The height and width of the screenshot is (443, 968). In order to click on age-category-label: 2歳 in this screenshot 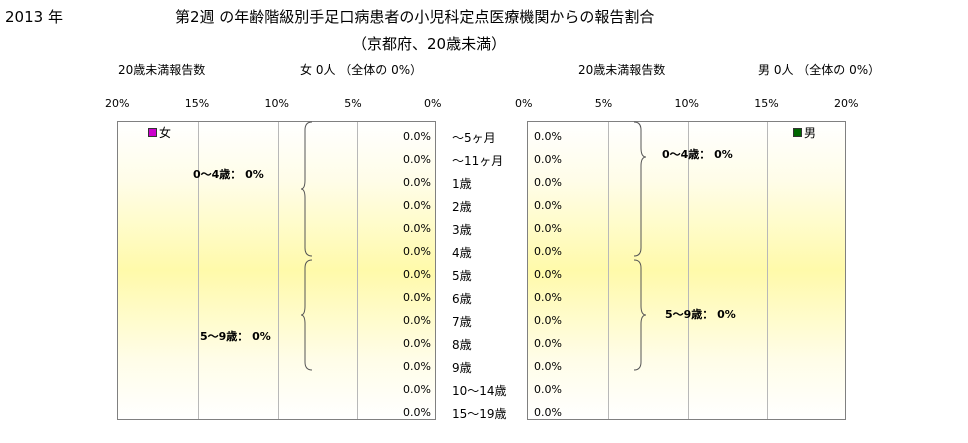, I will do `click(462, 207)`.